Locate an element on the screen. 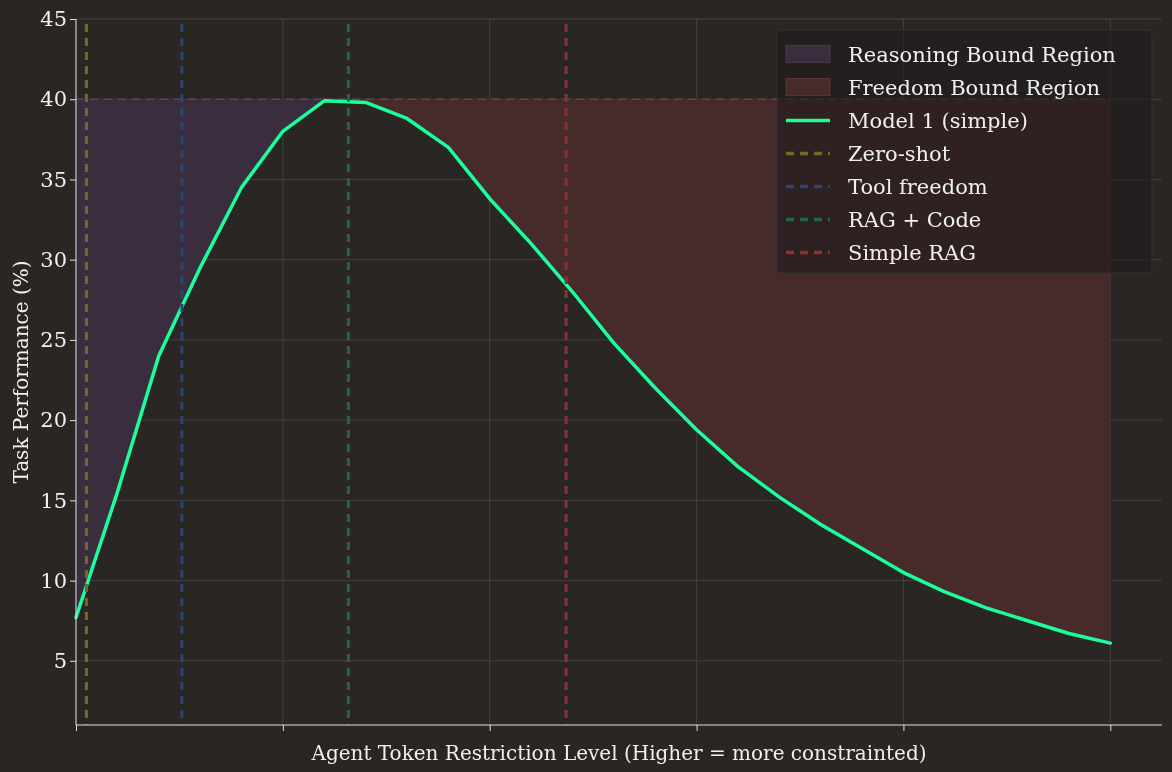 Image resolution: width=1172 pixels, height=772 pixels. y-tick-label: 25 is located at coordinates (53, 340).